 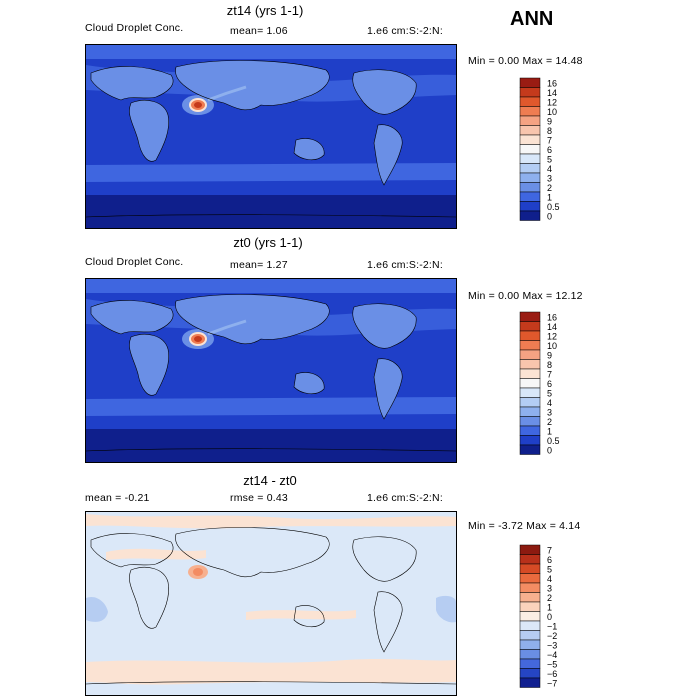 I want to click on panel-3-colorbar: 7 6 5 4 3 2 1 0 −1 −2 −3 −4 −5 −6 −7, so click(x=549, y=619).